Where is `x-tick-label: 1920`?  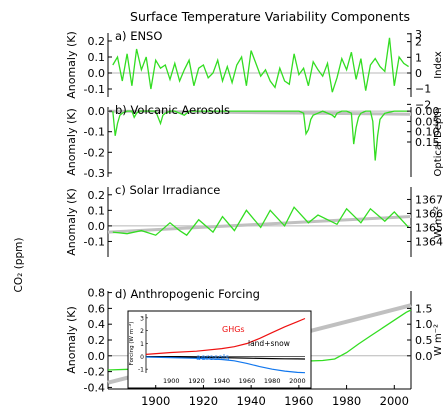
x-tick-label: 1920 is located at coordinates (203, 400).